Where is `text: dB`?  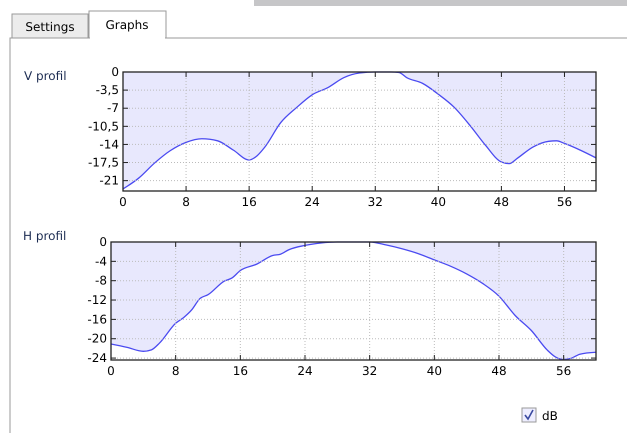
text: dB is located at coordinates (550, 416).